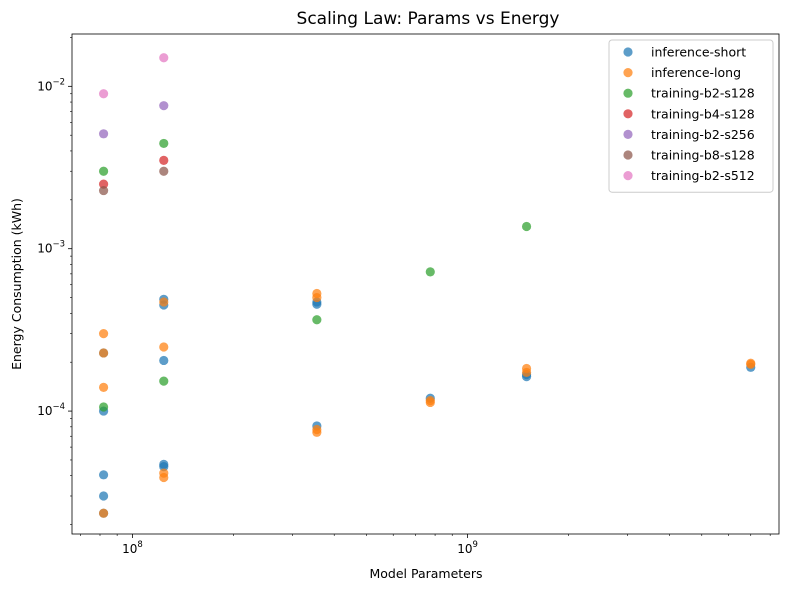  I want to click on series-training-b8-s128, so click(133, 181).